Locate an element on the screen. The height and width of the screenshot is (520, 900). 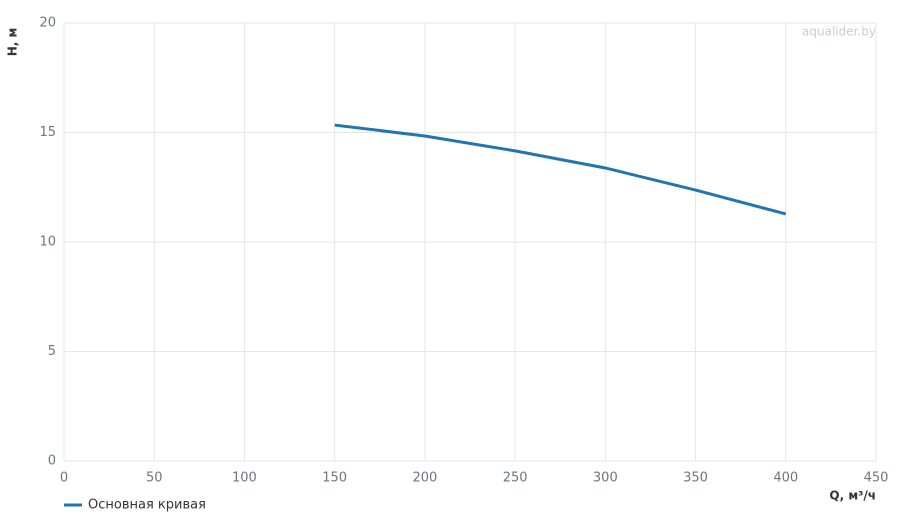
x-tick-label: 100 is located at coordinates (244, 478).